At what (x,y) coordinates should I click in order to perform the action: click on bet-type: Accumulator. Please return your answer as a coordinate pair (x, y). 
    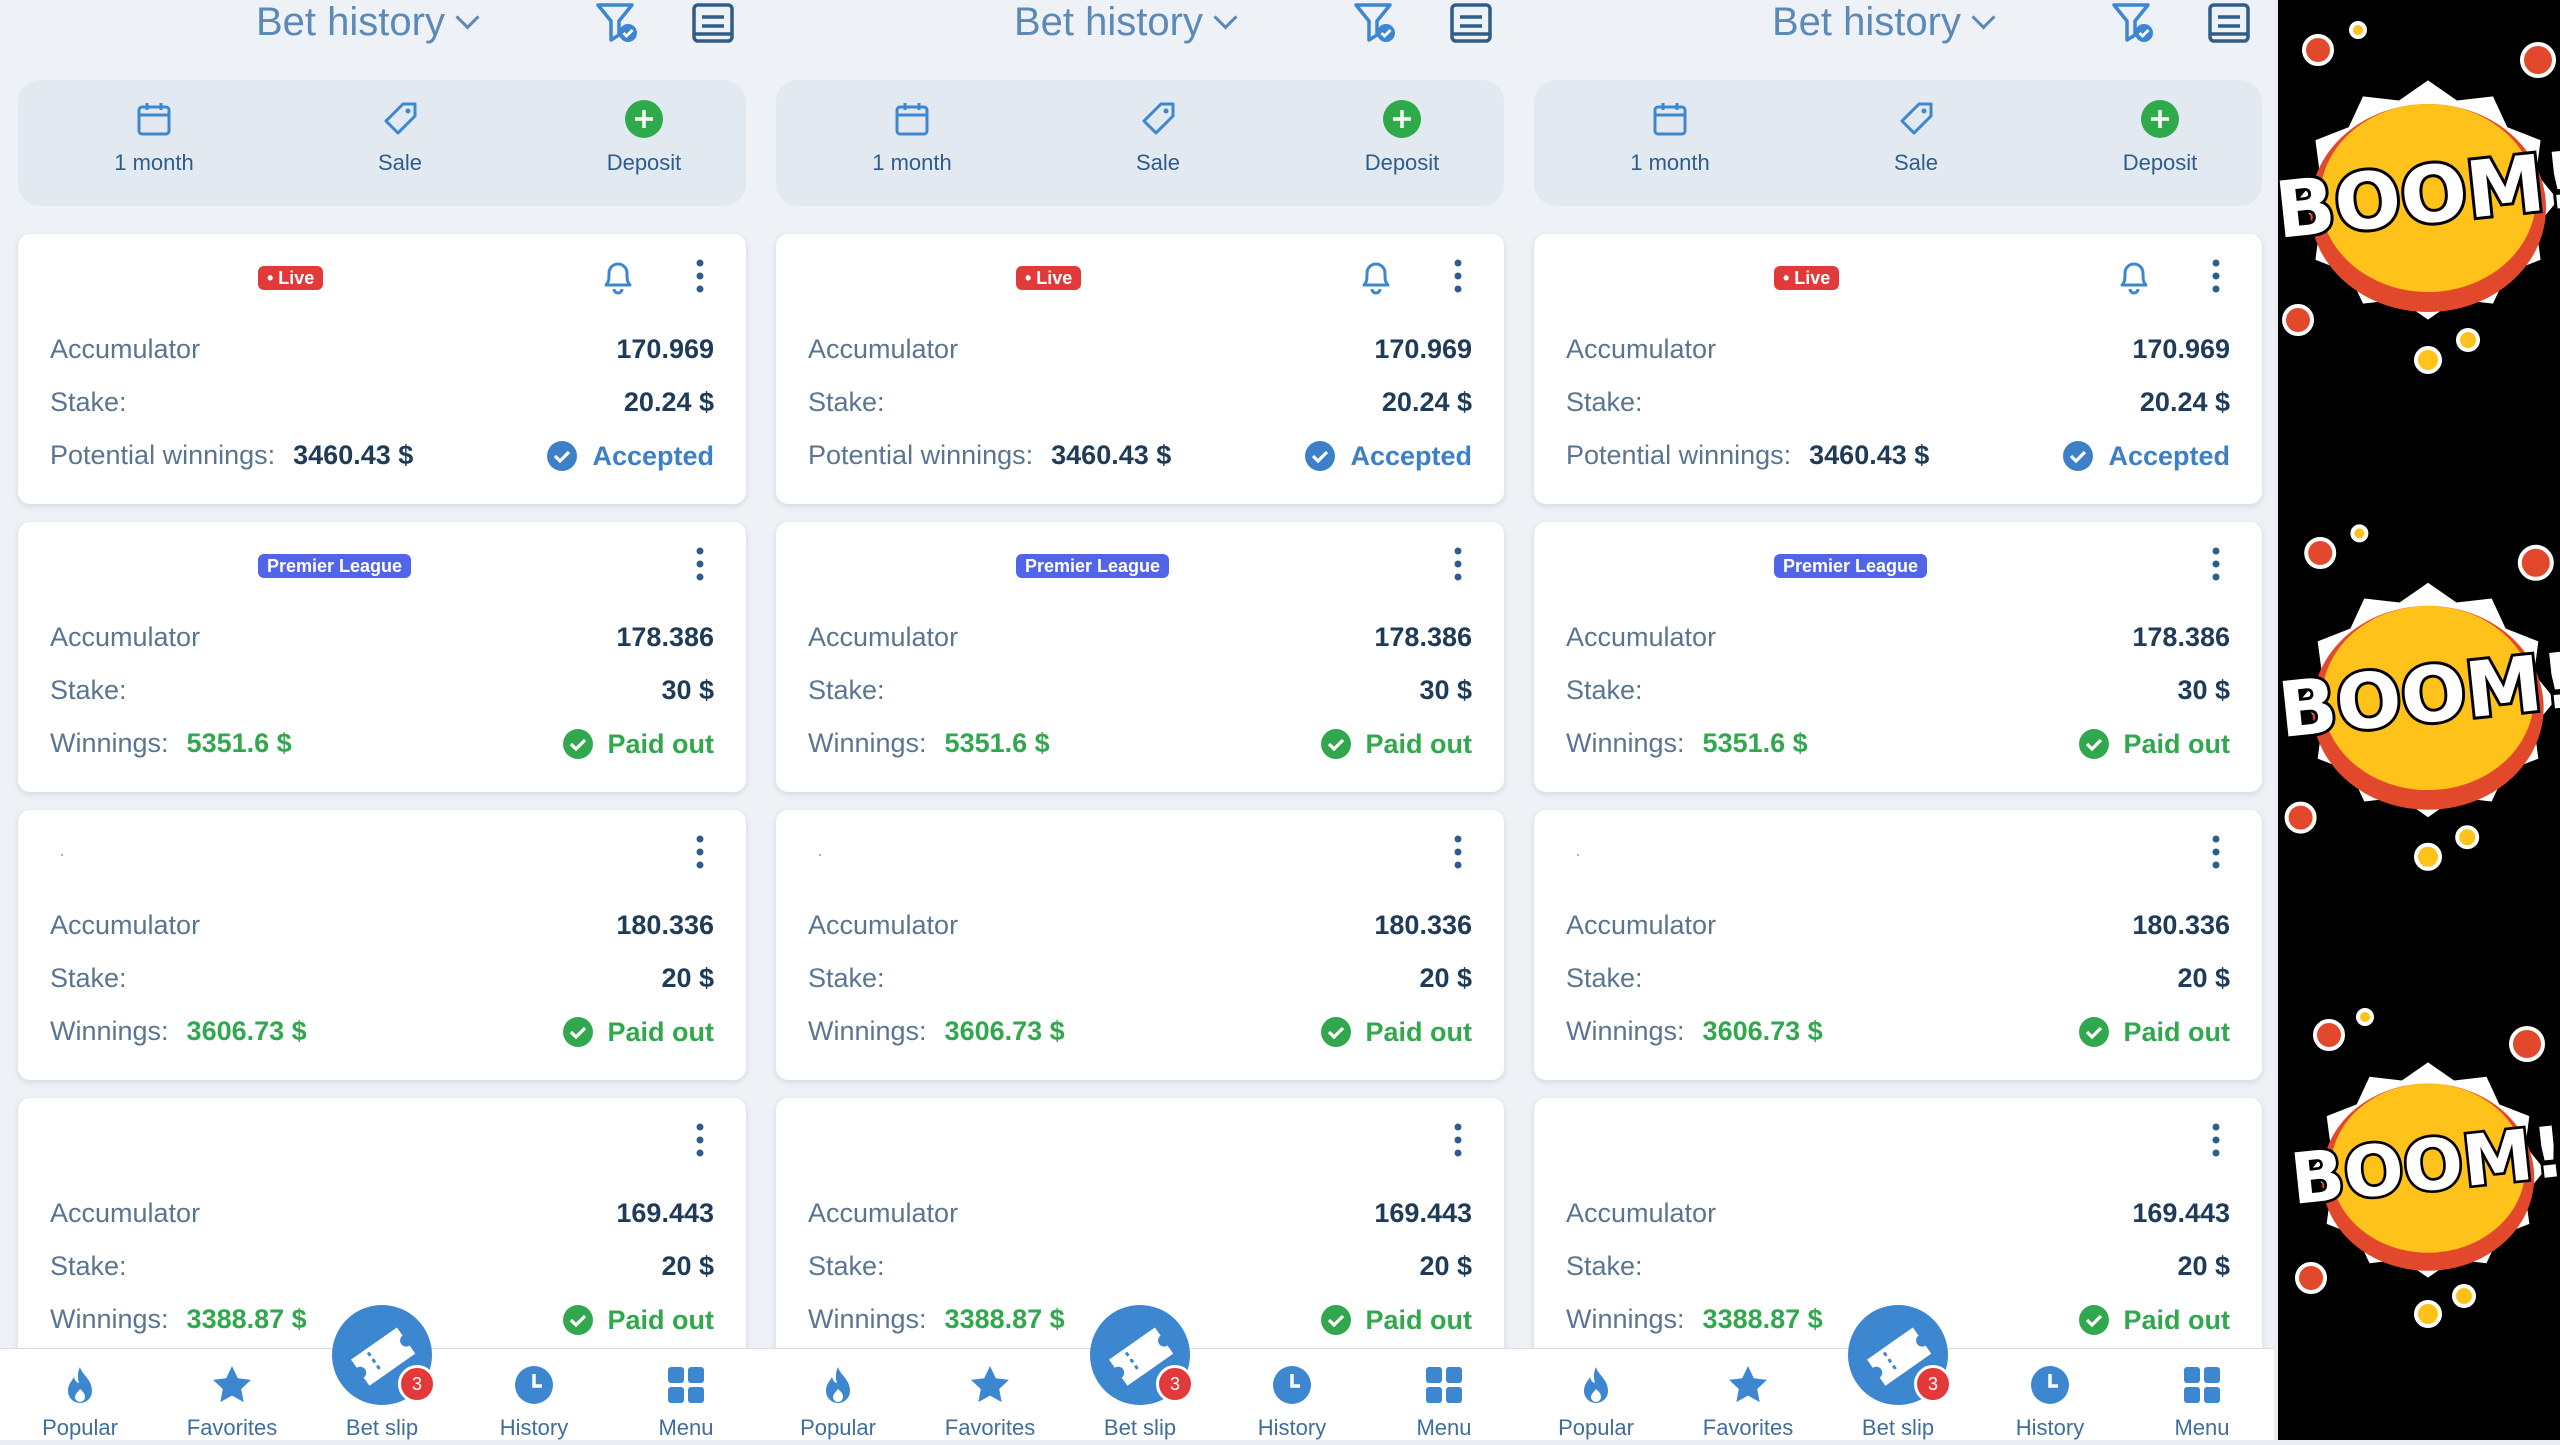
    Looking at the image, I should click on (1641, 1213).